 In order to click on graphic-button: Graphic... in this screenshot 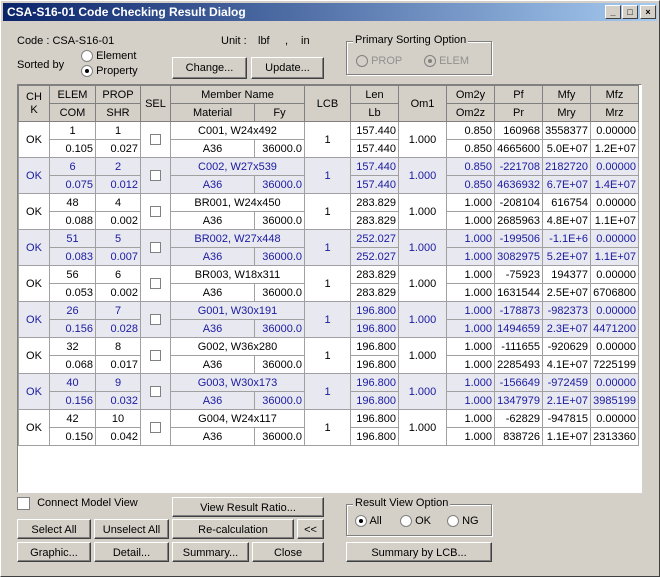, I will do `click(54, 552)`.